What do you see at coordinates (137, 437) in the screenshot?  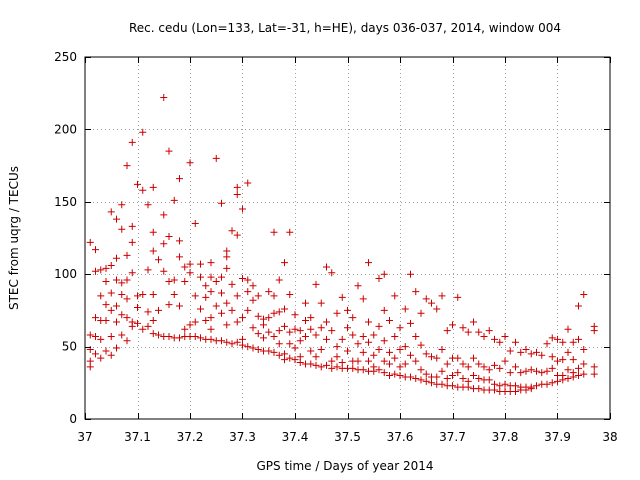 I see `x-tick-label: 37.1` at bounding box center [137, 437].